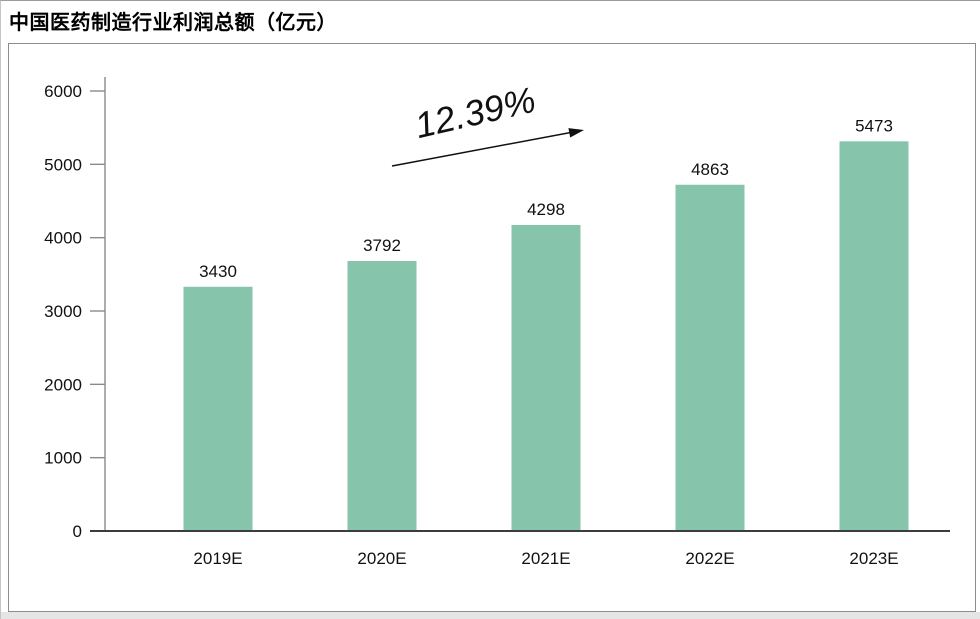 Image resolution: width=980 pixels, height=619 pixels. I want to click on growth-rate-annotation: 12.39%, so click(475, 112).